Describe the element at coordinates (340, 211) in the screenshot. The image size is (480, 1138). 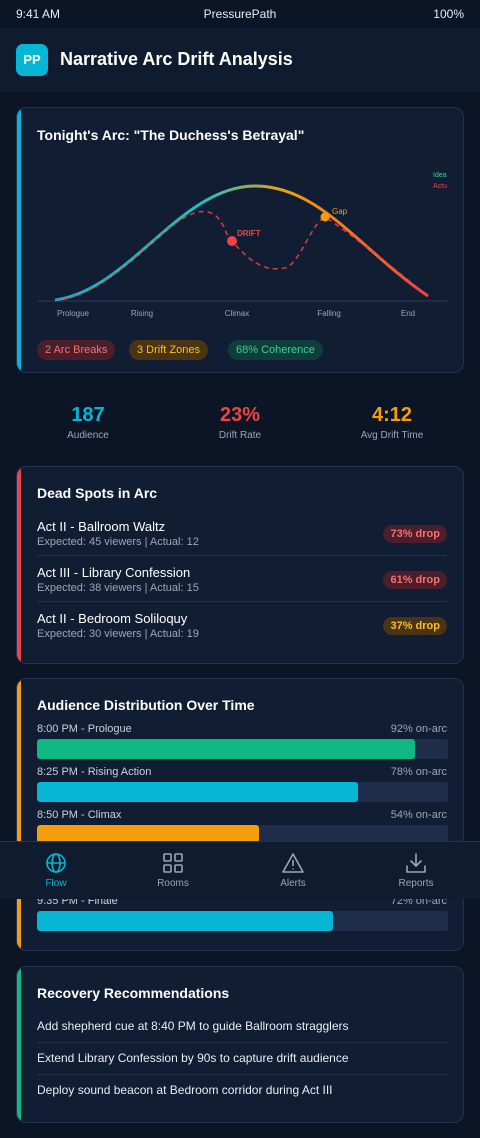
I see `annotation: Gap` at that location.